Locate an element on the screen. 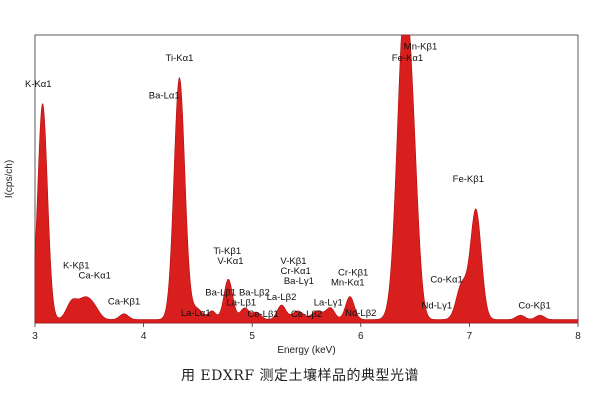 This screenshot has width=600, height=400. peak-label: Ca-Kα1 is located at coordinates (95, 275).